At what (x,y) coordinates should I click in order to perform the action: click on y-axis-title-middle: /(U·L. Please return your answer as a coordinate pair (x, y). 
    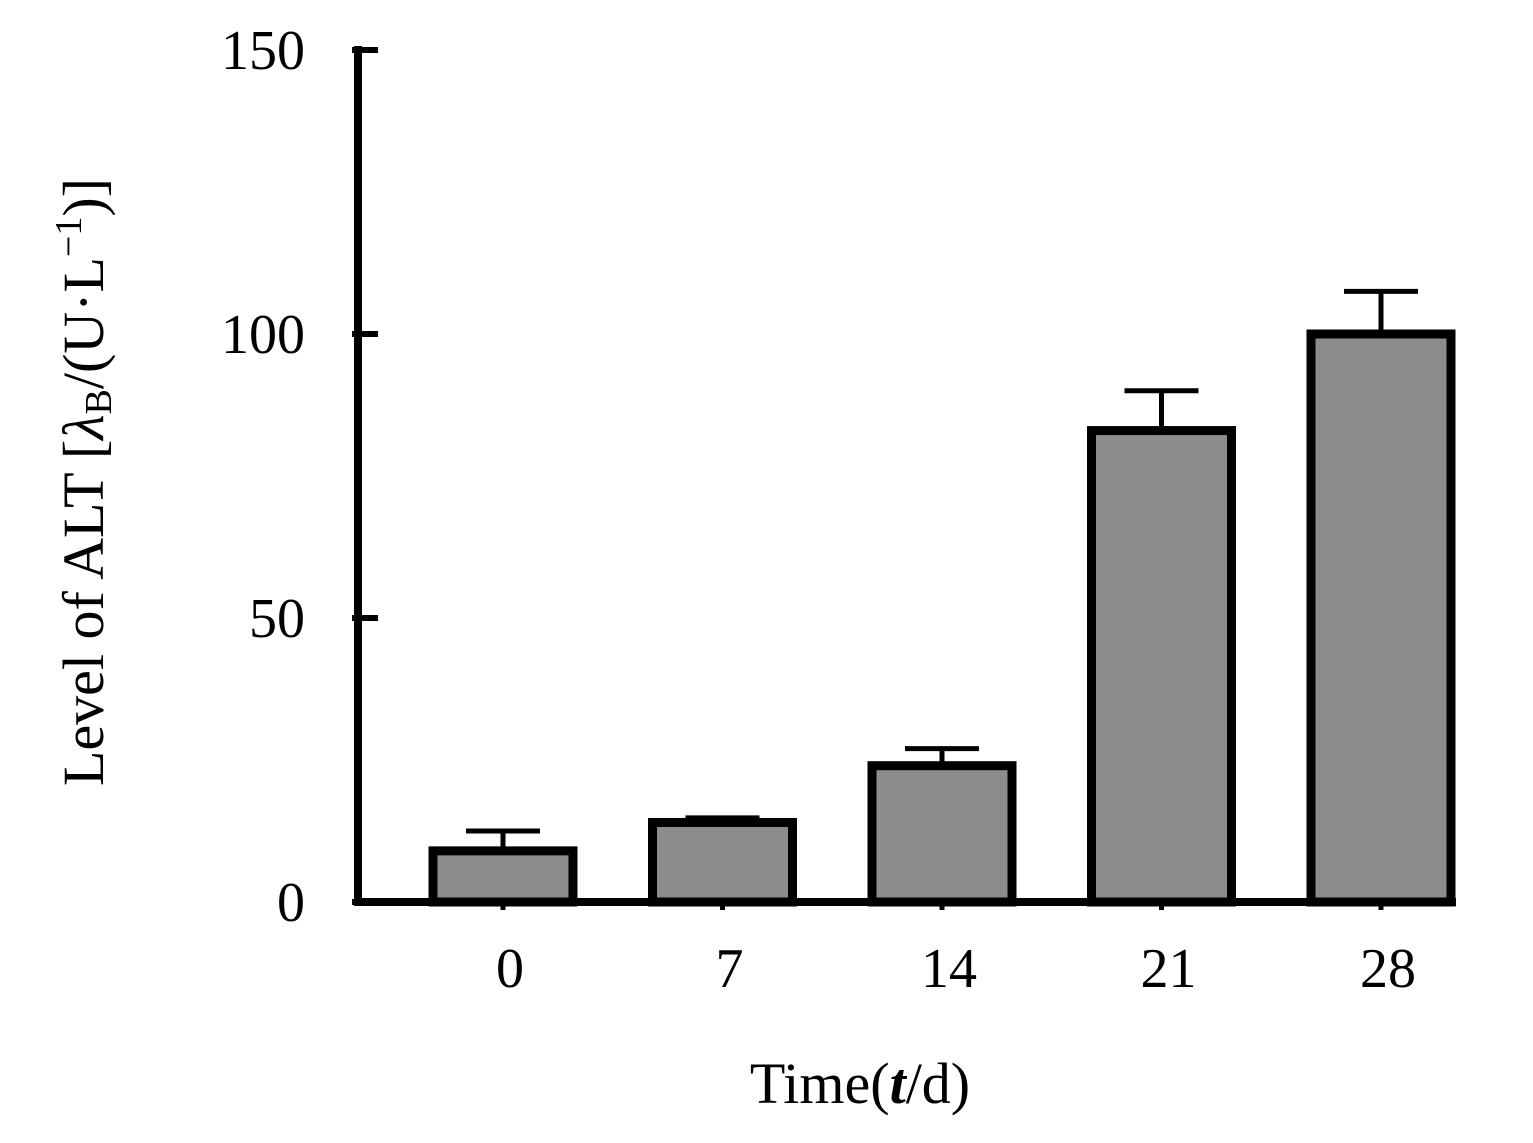
    Looking at the image, I should click on (83, 323).